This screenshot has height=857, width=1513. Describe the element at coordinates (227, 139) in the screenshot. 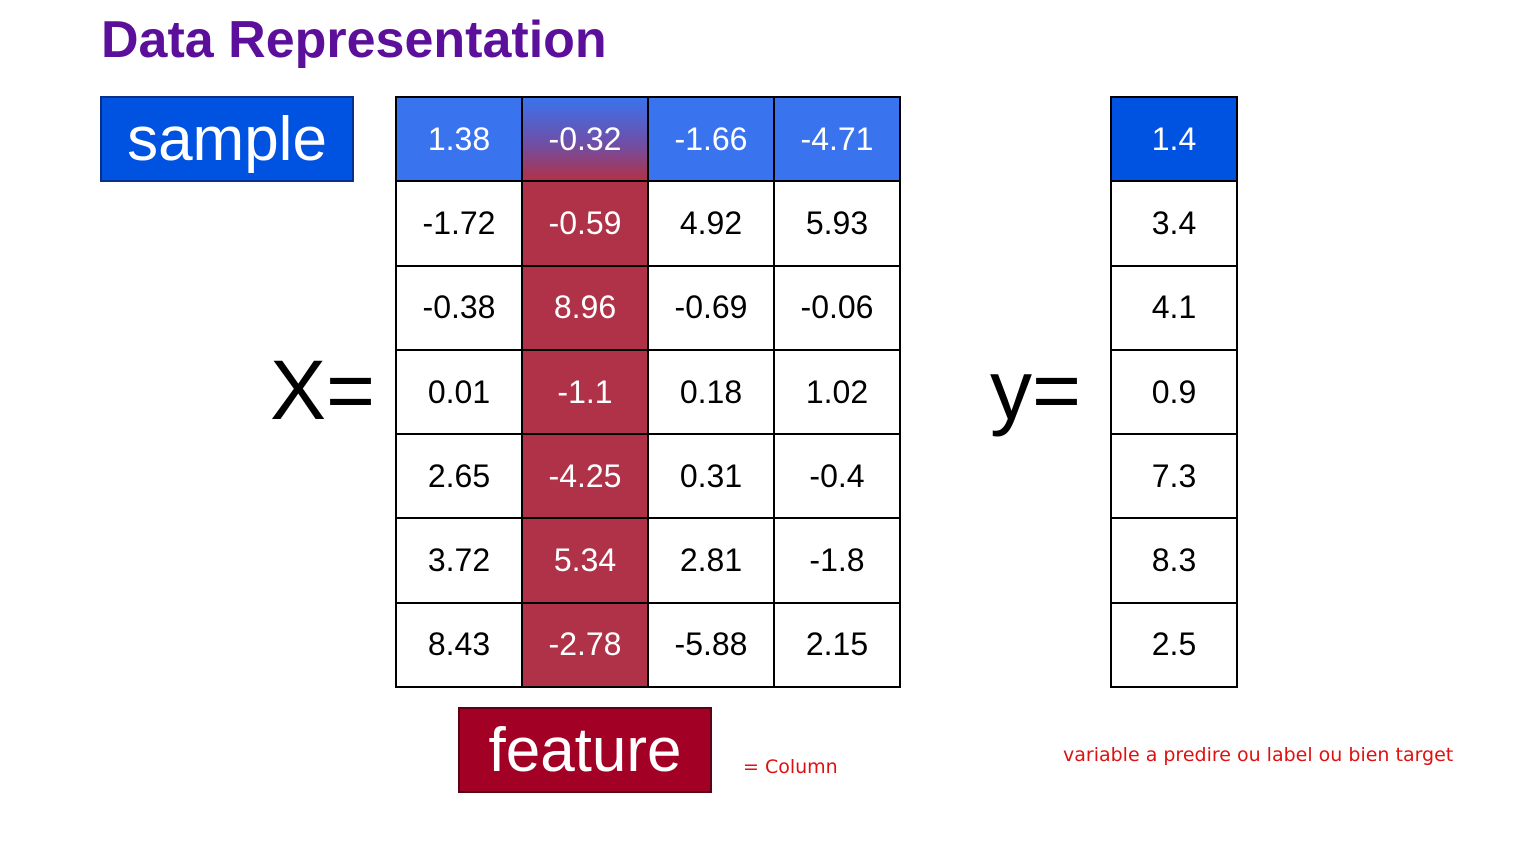

I see `sample-label: sample` at that location.